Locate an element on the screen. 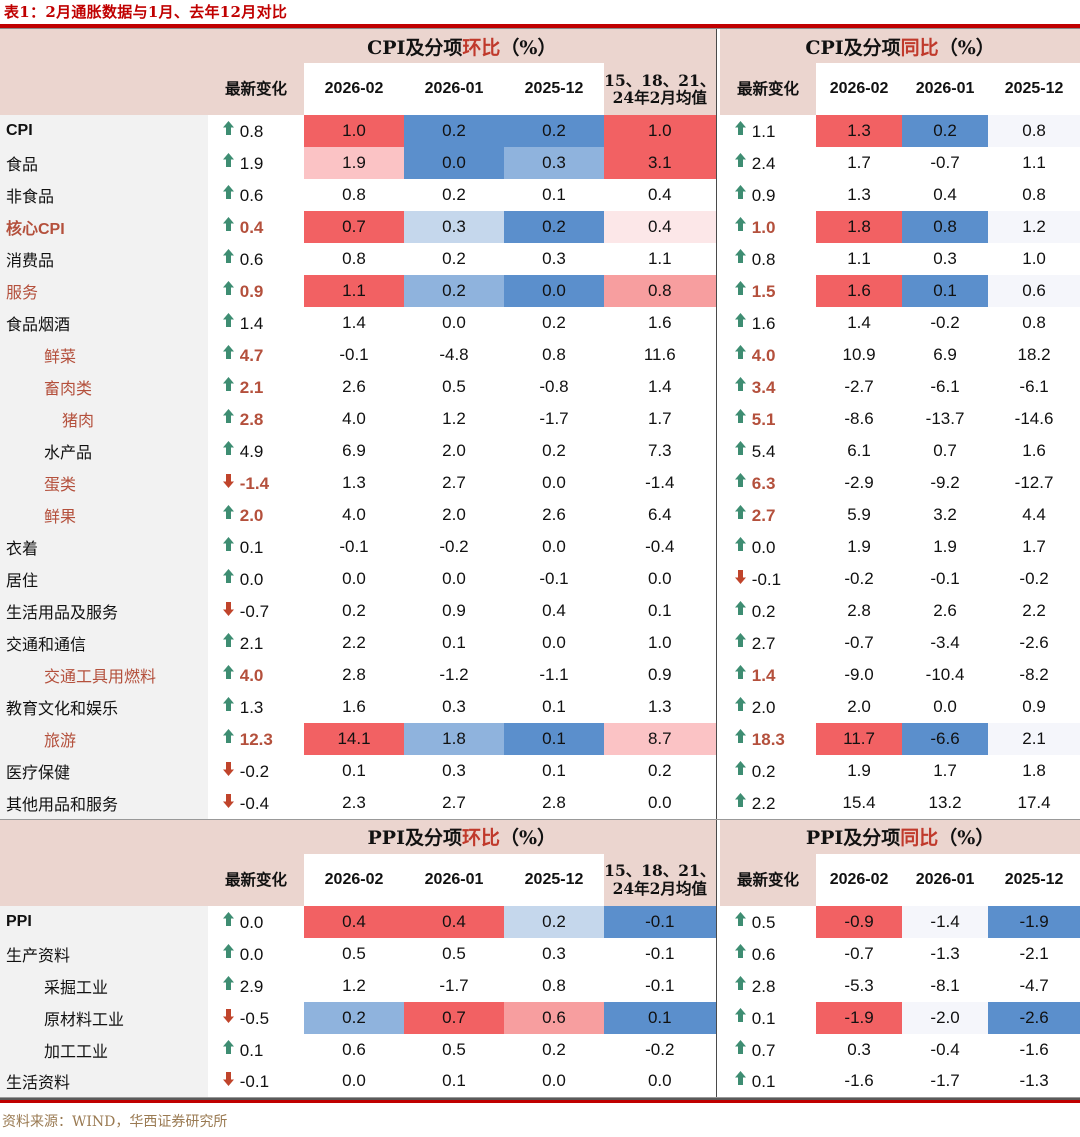 This screenshot has height=1137, width=1080. left-change-cell: -1.4 is located at coordinates (256, 483).